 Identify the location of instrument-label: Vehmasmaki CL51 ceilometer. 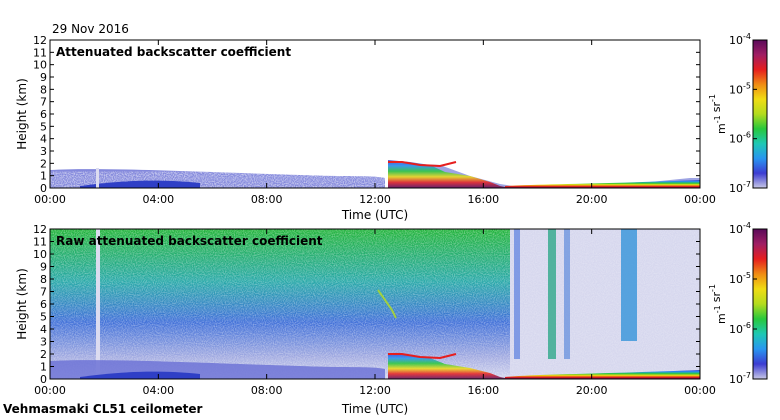
(103, 409).